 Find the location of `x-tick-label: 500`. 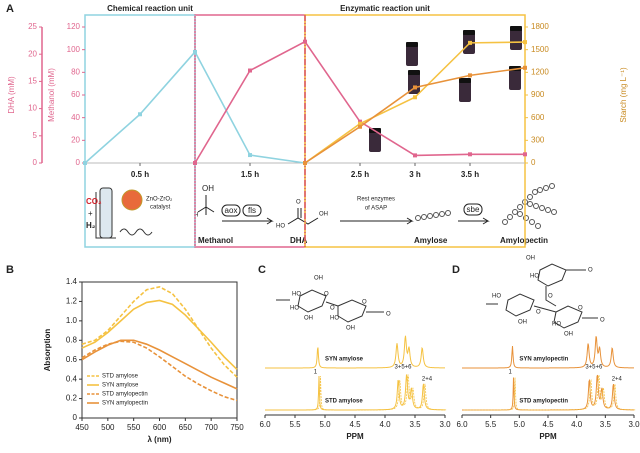

x-tick-label: 500 is located at coordinates (108, 427).